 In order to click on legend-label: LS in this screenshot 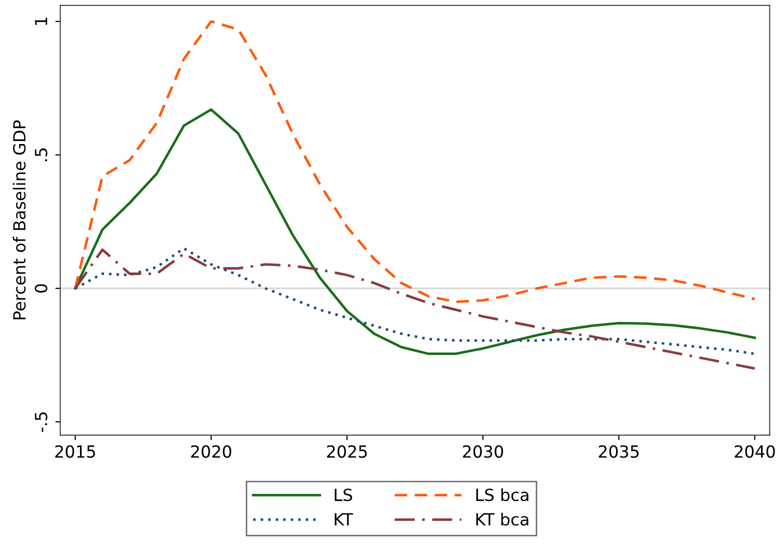, I will do `click(343, 495)`.